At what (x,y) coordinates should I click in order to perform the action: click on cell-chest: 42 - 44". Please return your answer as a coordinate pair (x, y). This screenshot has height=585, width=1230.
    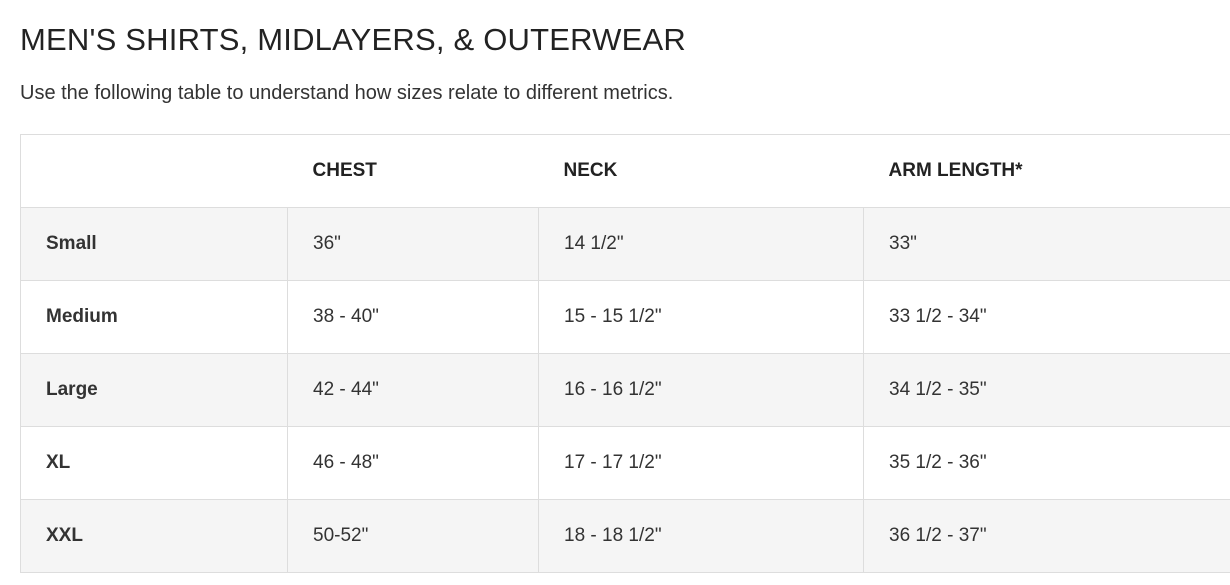
    Looking at the image, I should click on (413, 390).